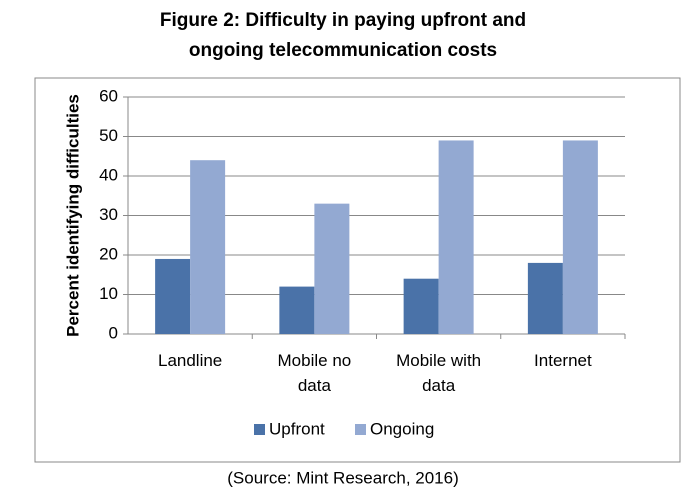 The width and height of the screenshot is (690, 496). What do you see at coordinates (113, 332) in the screenshot?
I see `y-tick-label: 0` at bounding box center [113, 332].